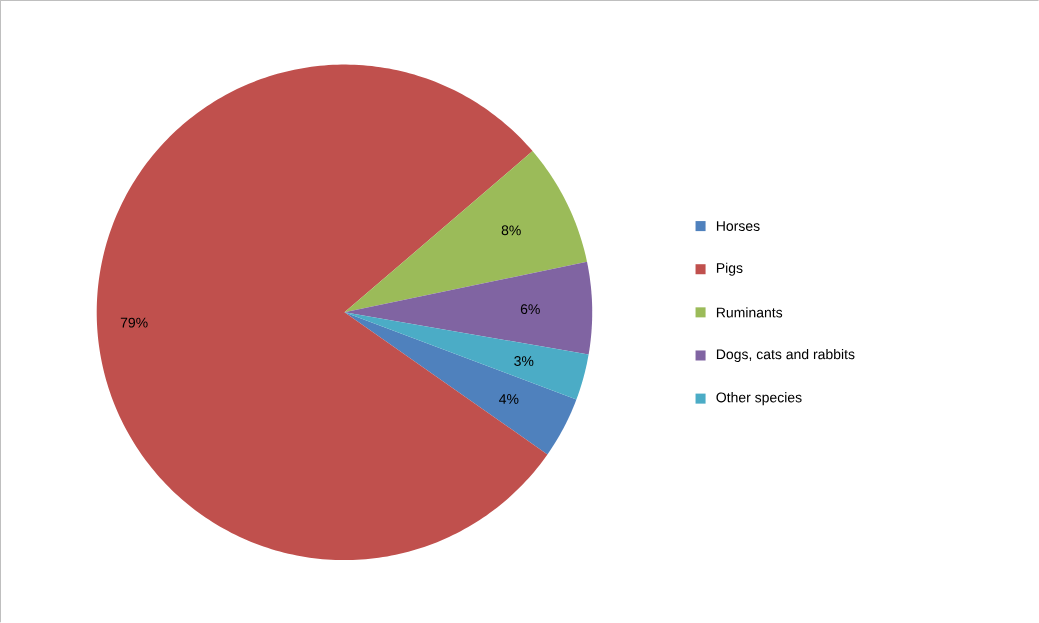 The height and width of the screenshot is (623, 1039). Describe the element at coordinates (524, 361) in the screenshot. I see `data-label: 3%` at that location.